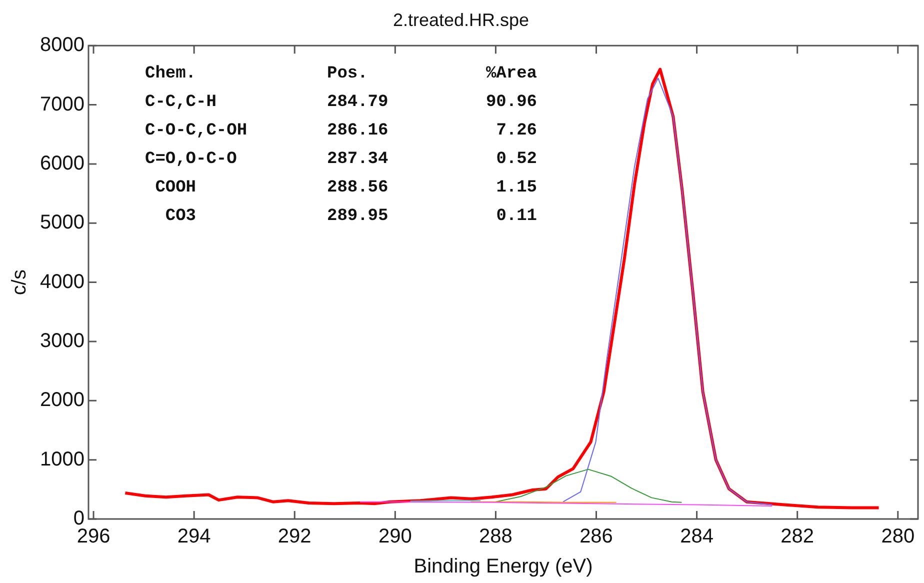 This screenshot has width=924, height=583. I want to click on y-tick-label: 8000, so click(62, 45).